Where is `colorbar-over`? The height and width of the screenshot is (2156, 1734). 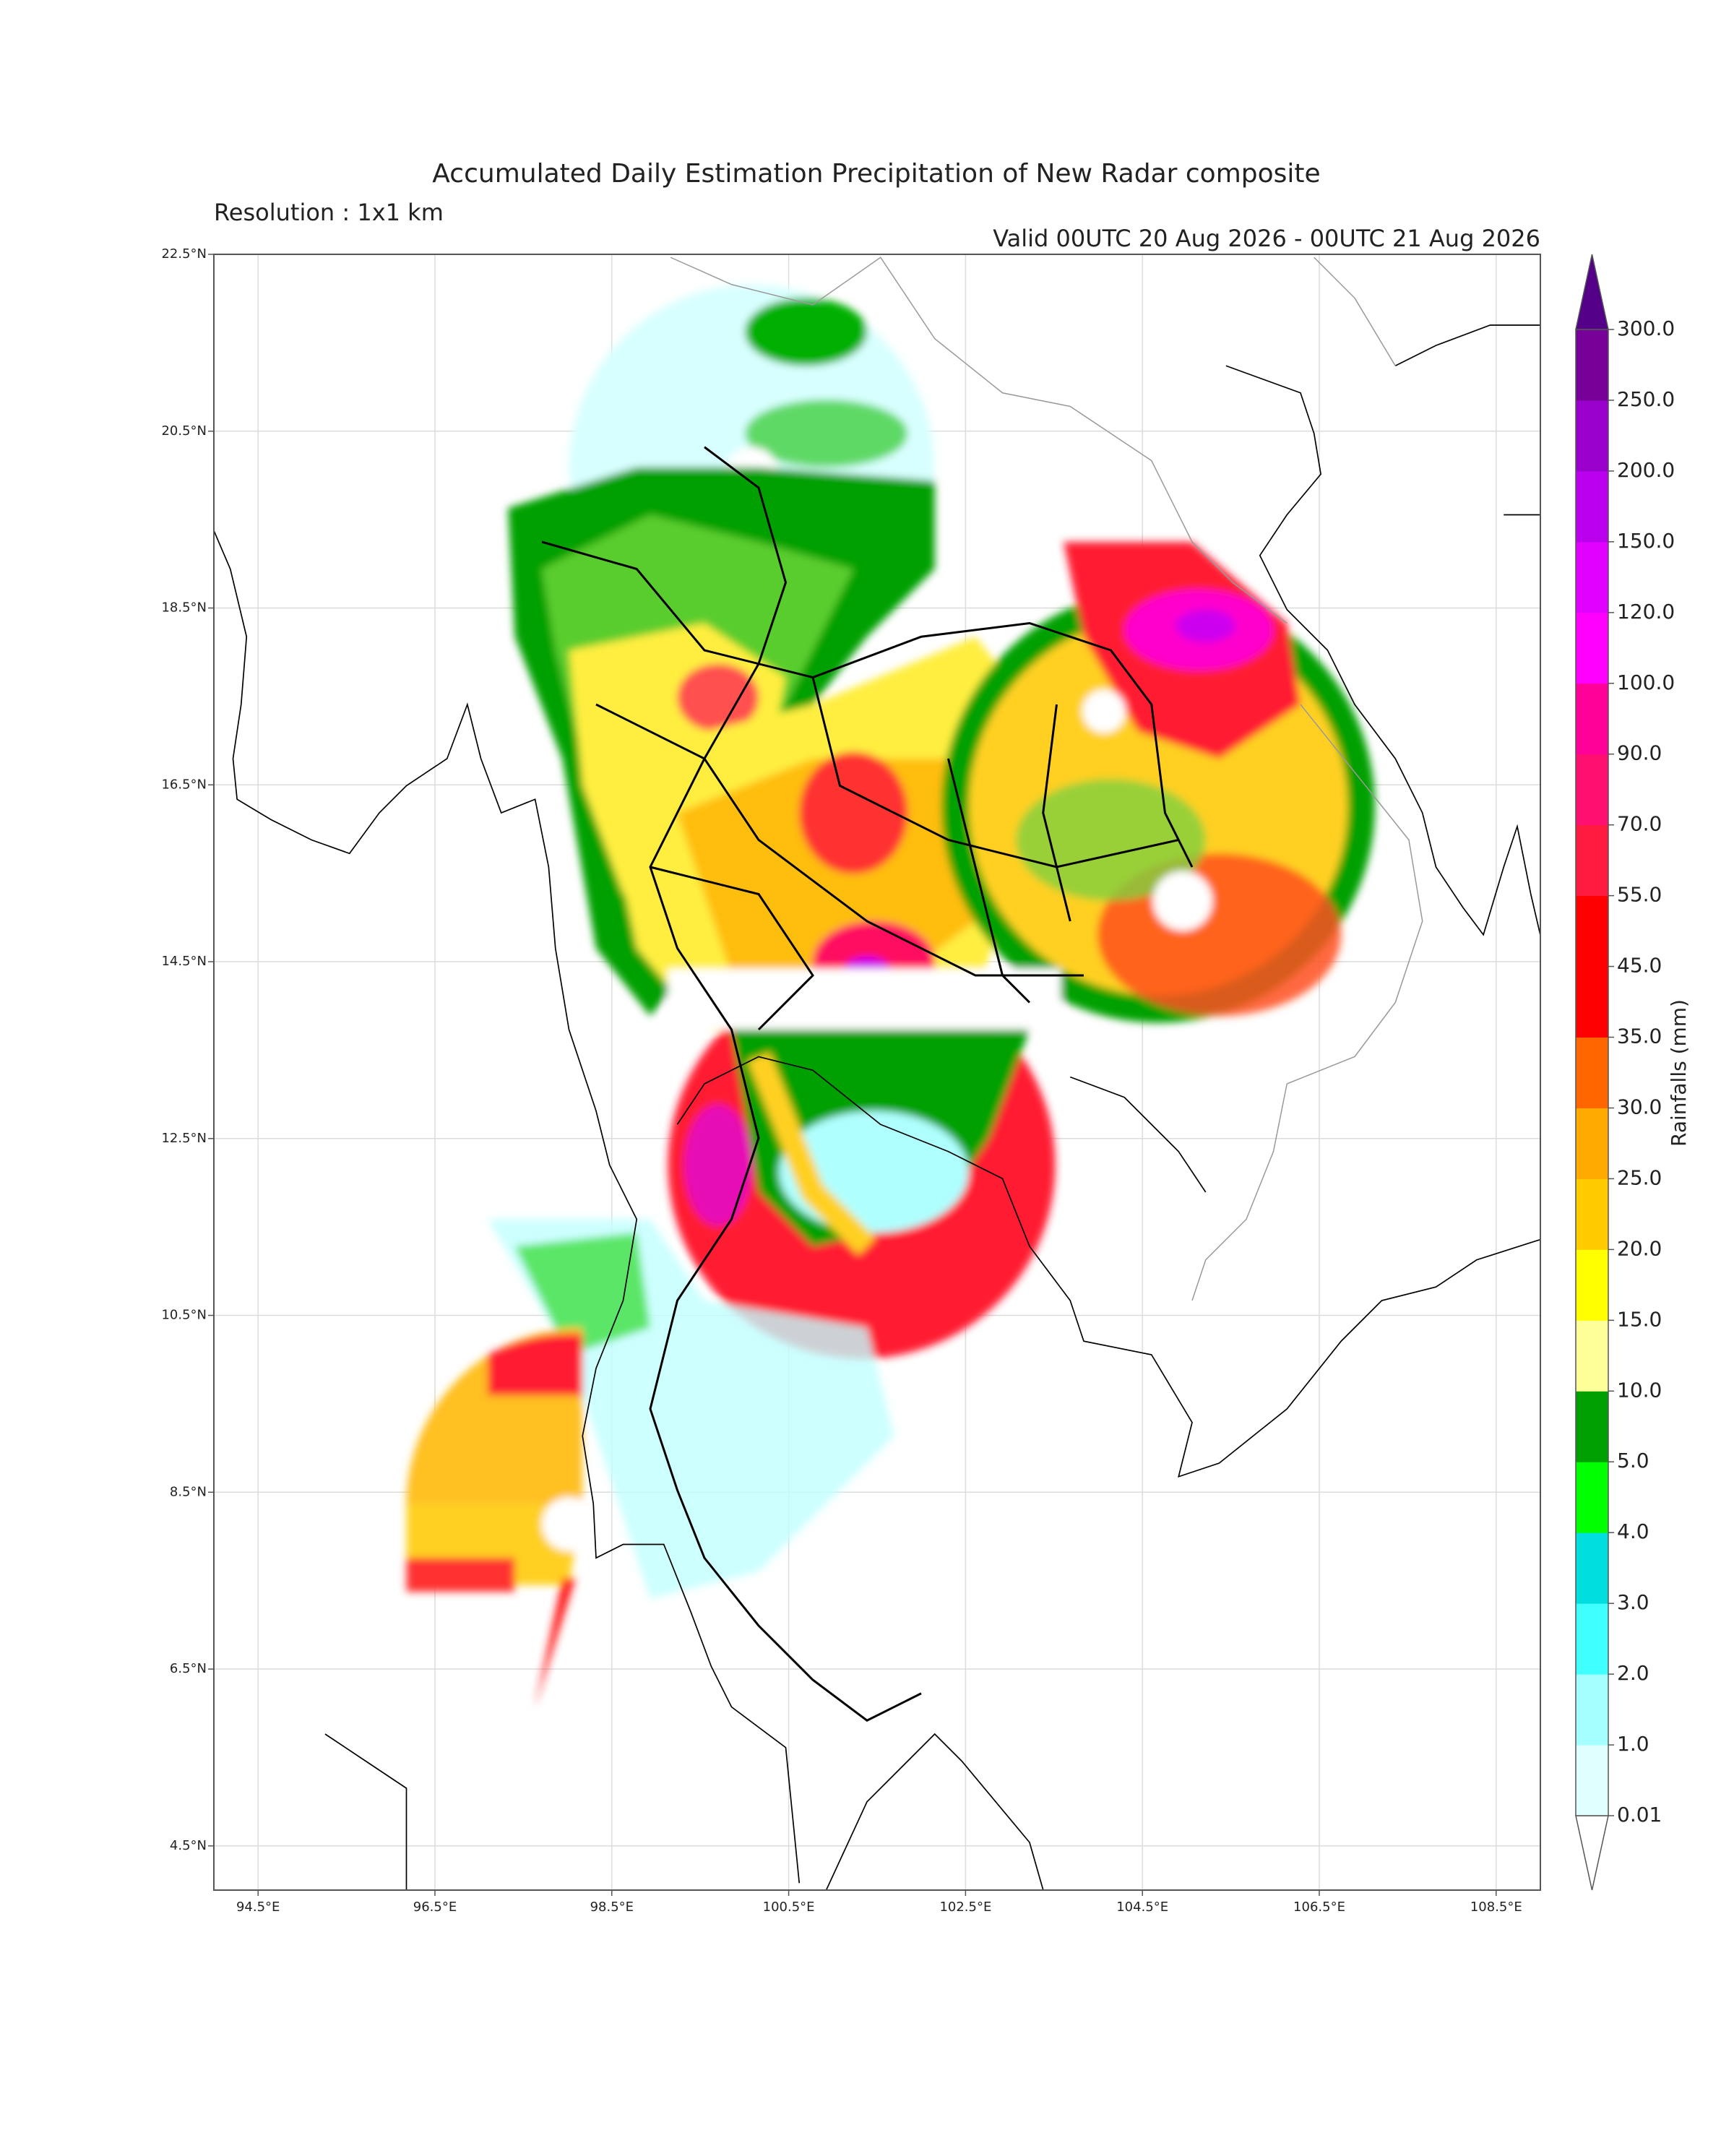 colorbar-over is located at coordinates (1592, 292).